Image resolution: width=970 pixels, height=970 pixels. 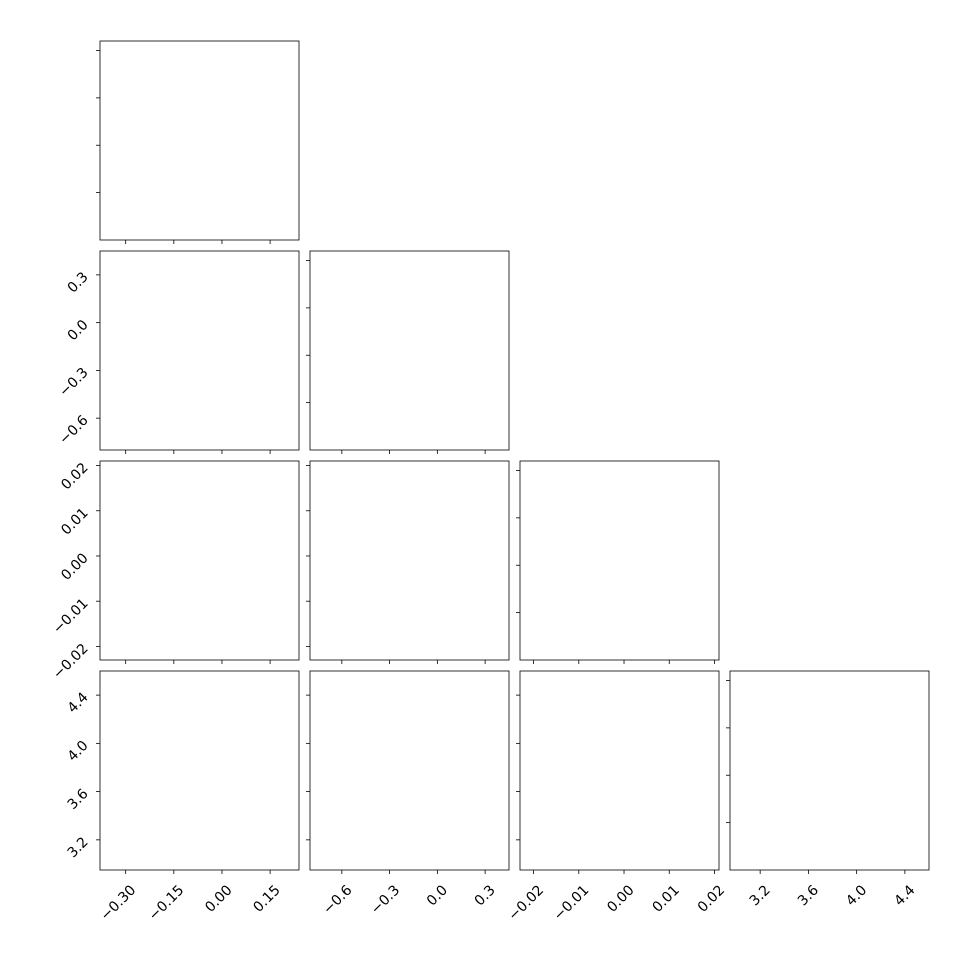 What do you see at coordinates (78, 282) in the screenshot?
I see `y-tick-label: 0.3` at bounding box center [78, 282].